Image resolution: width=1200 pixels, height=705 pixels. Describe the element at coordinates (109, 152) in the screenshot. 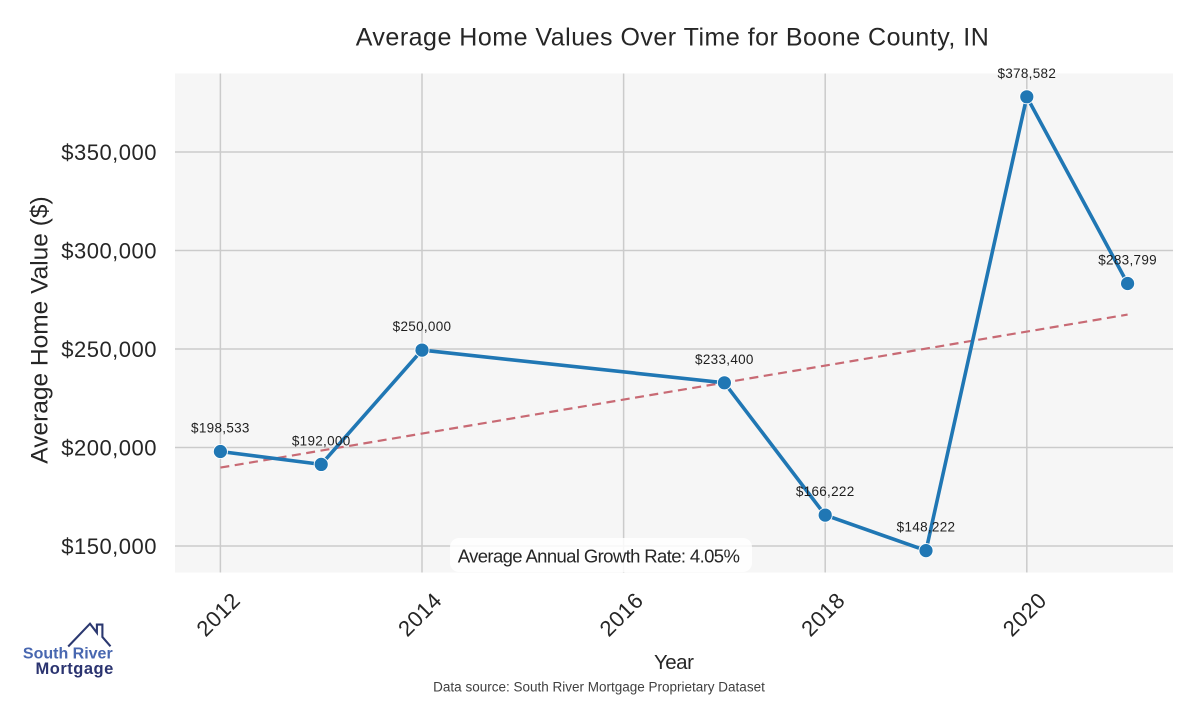

I see `svg-text: $350,000` at that location.